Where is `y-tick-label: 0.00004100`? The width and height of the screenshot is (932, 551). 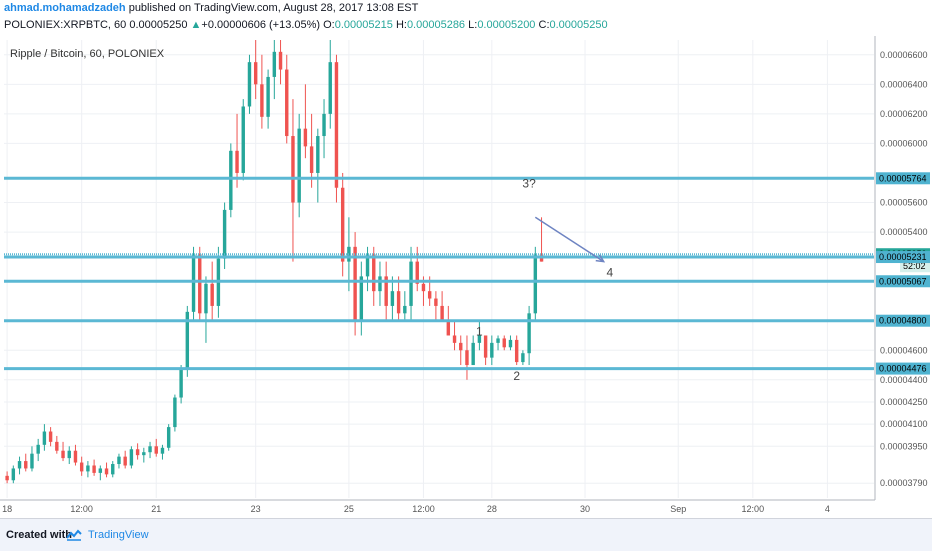
y-tick-label: 0.00004100 is located at coordinates (904, 424).